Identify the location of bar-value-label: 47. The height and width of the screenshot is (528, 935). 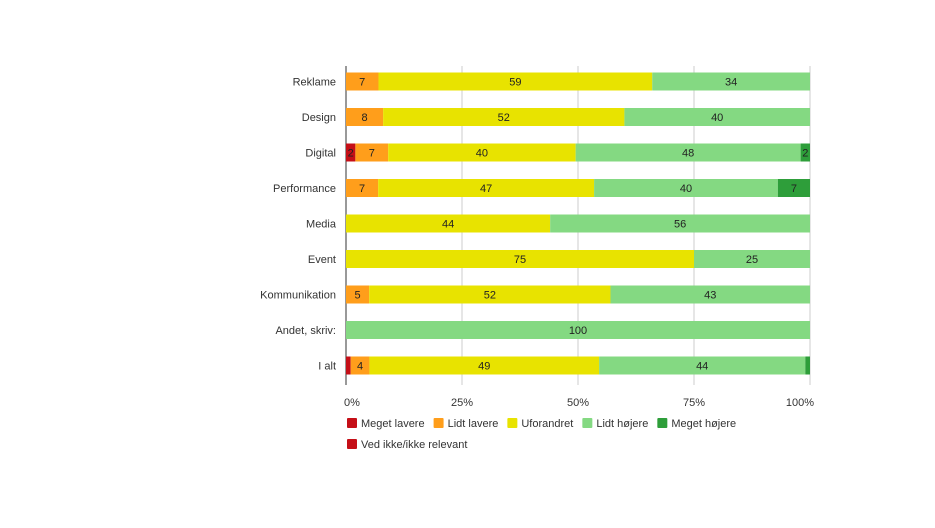
(486, 189).